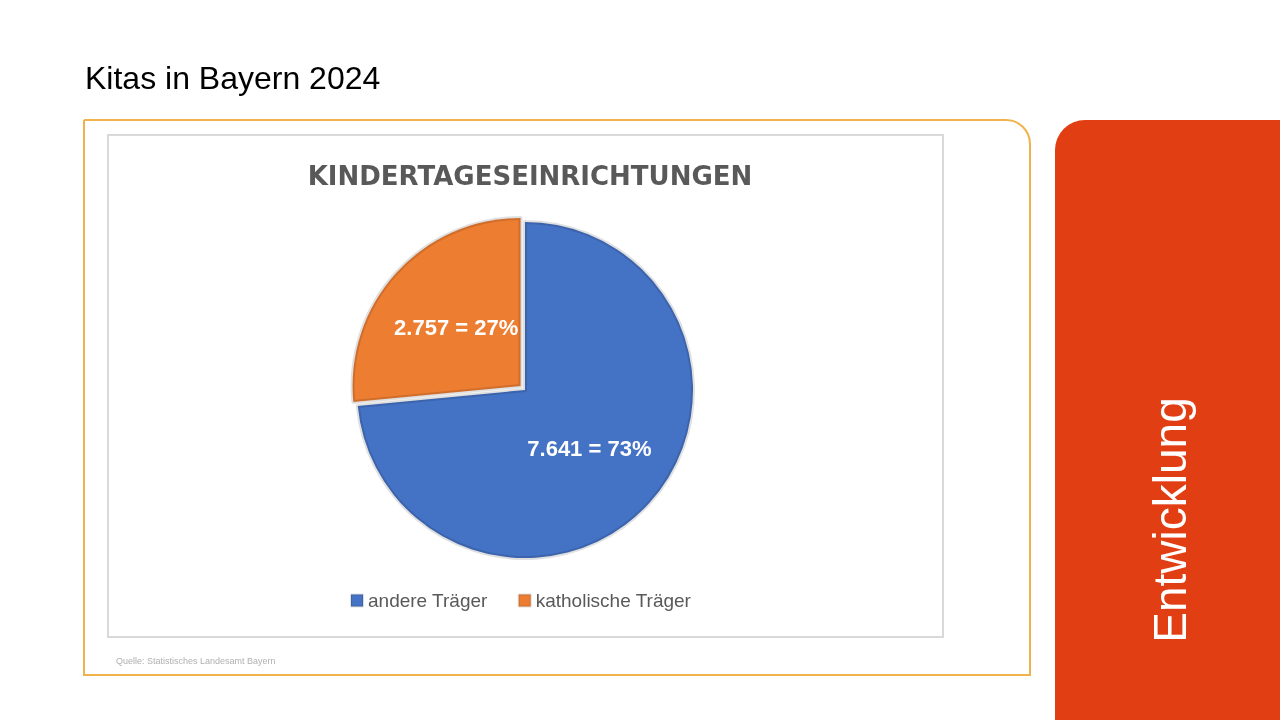 This screenshot has width=1280, height=720. Describe the element at coordinates (613, 600) in the screenshot. I see `legend-label: katholische Träger` at that location.